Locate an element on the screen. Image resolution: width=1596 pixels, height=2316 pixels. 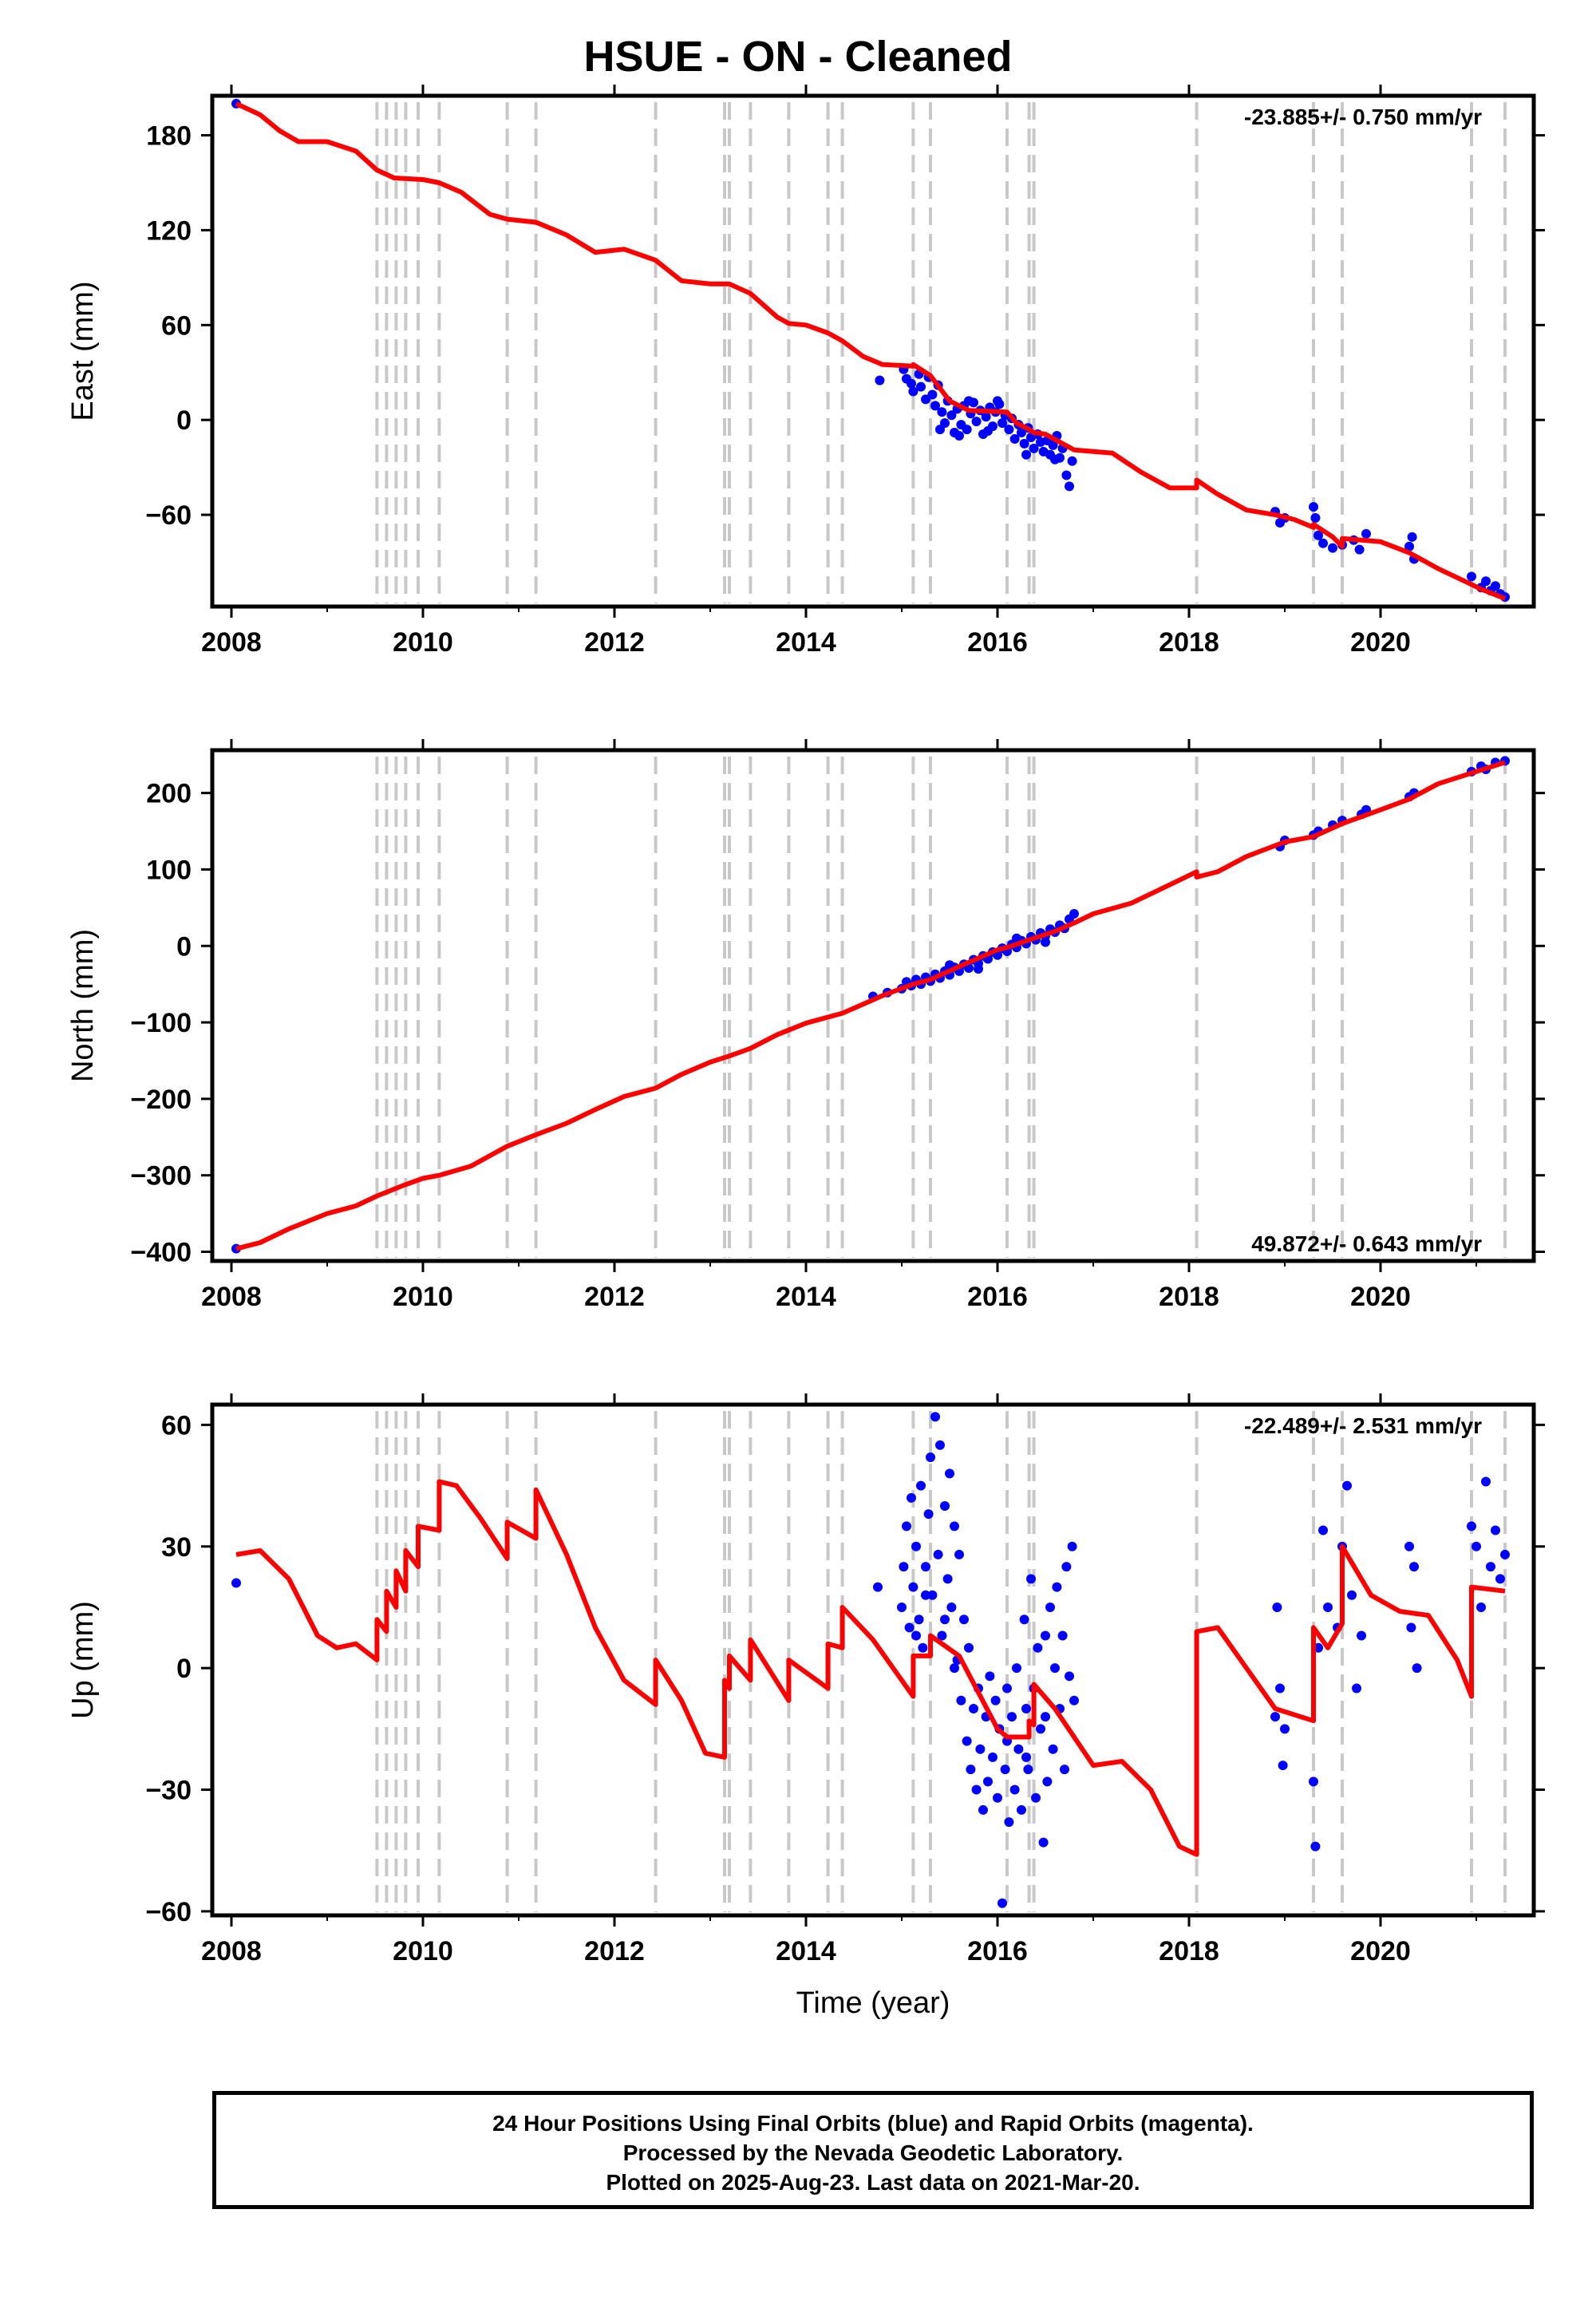
up-rate-label: -22.489+/- 2.531 mm/yr is located at coordinates (1363, 1425).